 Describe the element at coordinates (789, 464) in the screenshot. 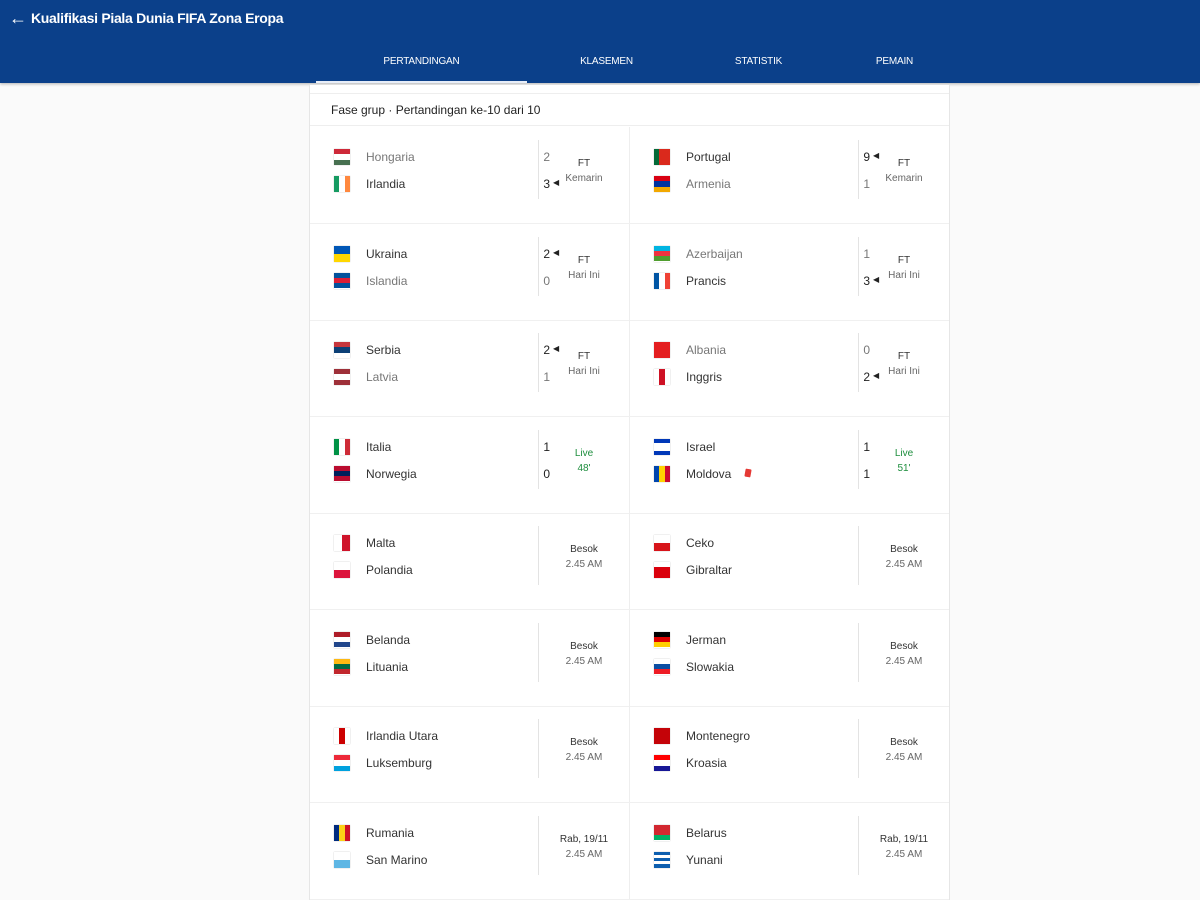

I see `match-card: Israel 1 Moldova 1 Live 51'` at that location.